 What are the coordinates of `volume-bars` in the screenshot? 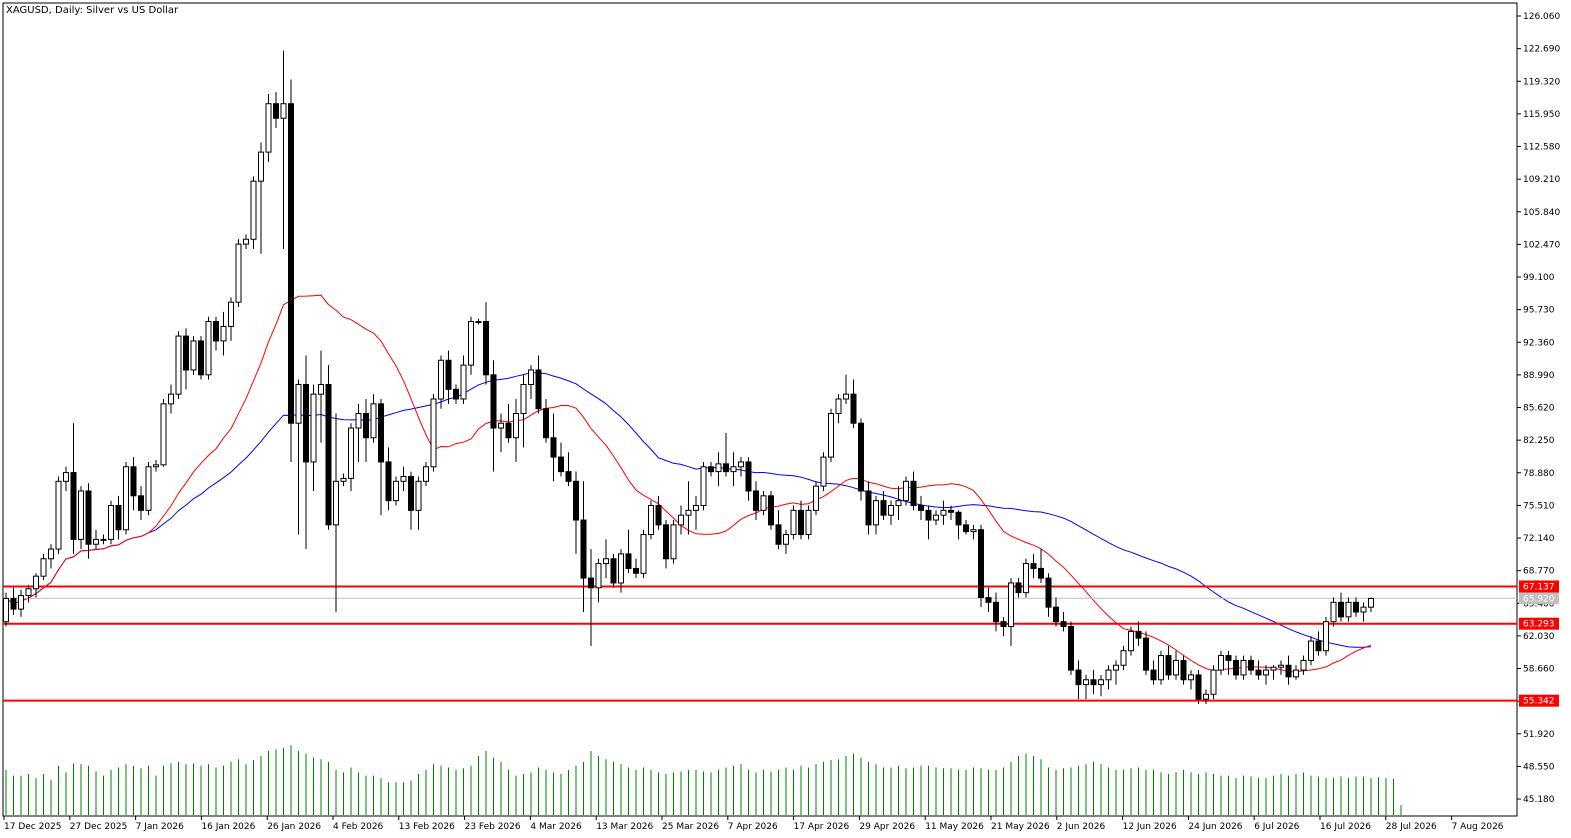 It's located at (703, 780).